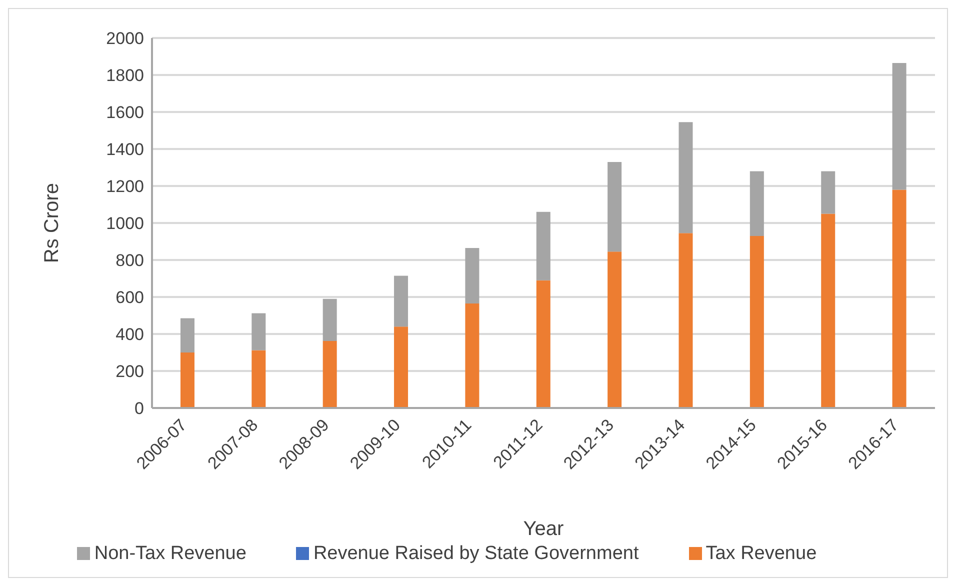  What do you see at coordinates (125, 112) in the screenshot?
I see `y-tick-label: 1600` at bounding box center [125, 112].